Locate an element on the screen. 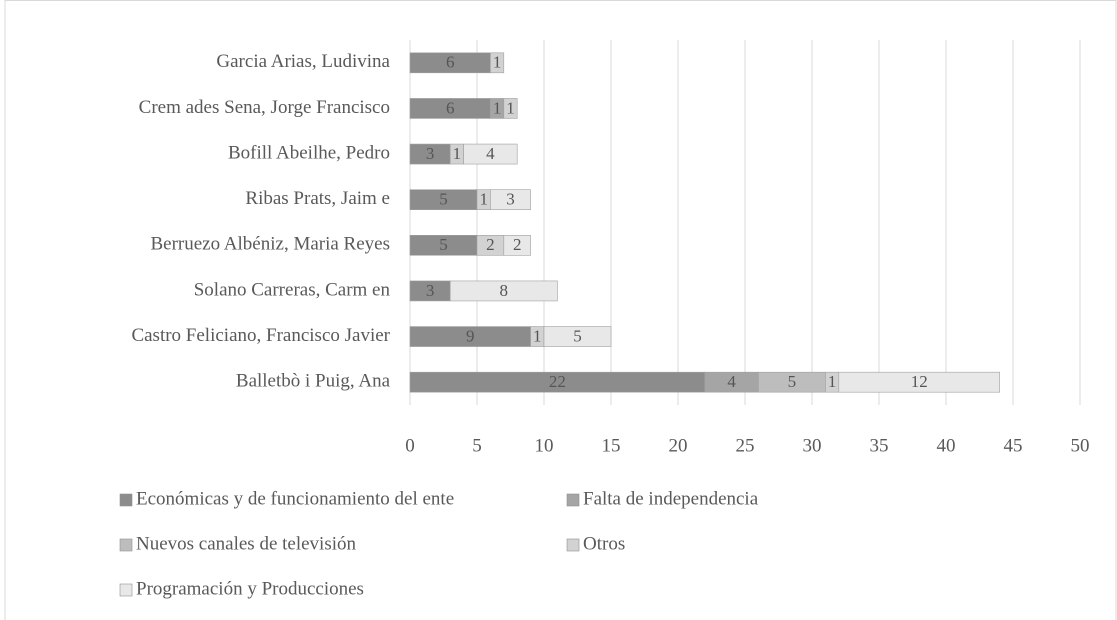 The width and height of the screenshot is (1117, 620). data-label: 9 is located at coordinates (470, 335).